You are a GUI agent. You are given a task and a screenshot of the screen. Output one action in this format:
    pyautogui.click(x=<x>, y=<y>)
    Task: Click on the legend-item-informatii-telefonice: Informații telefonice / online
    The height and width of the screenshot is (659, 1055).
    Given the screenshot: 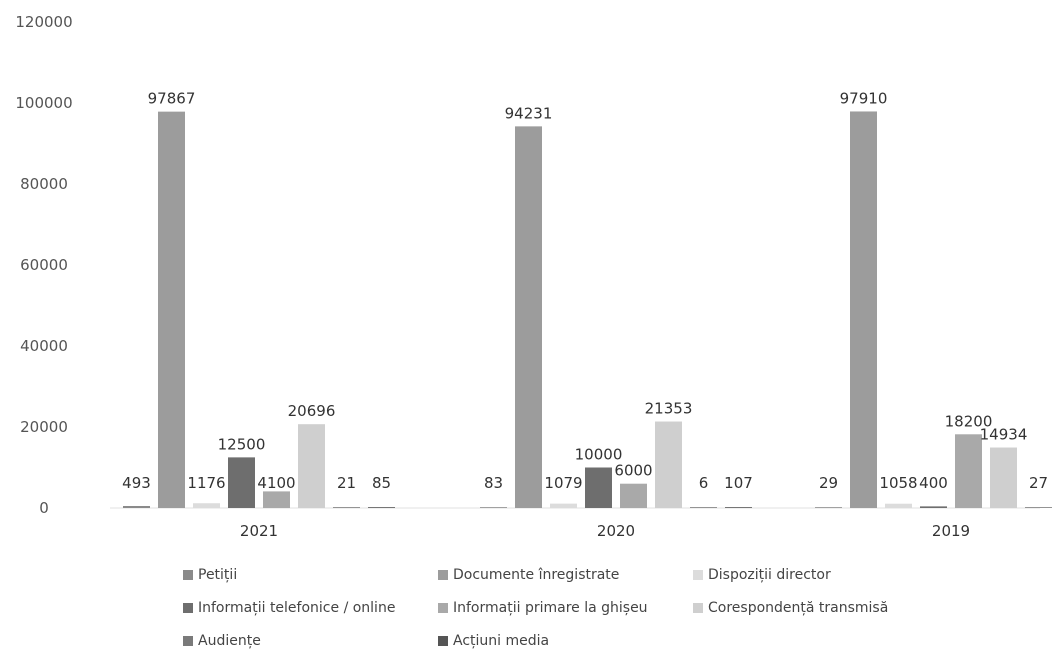 What is the action you would take?
    pyautogui.click(x=289, y=608)
    